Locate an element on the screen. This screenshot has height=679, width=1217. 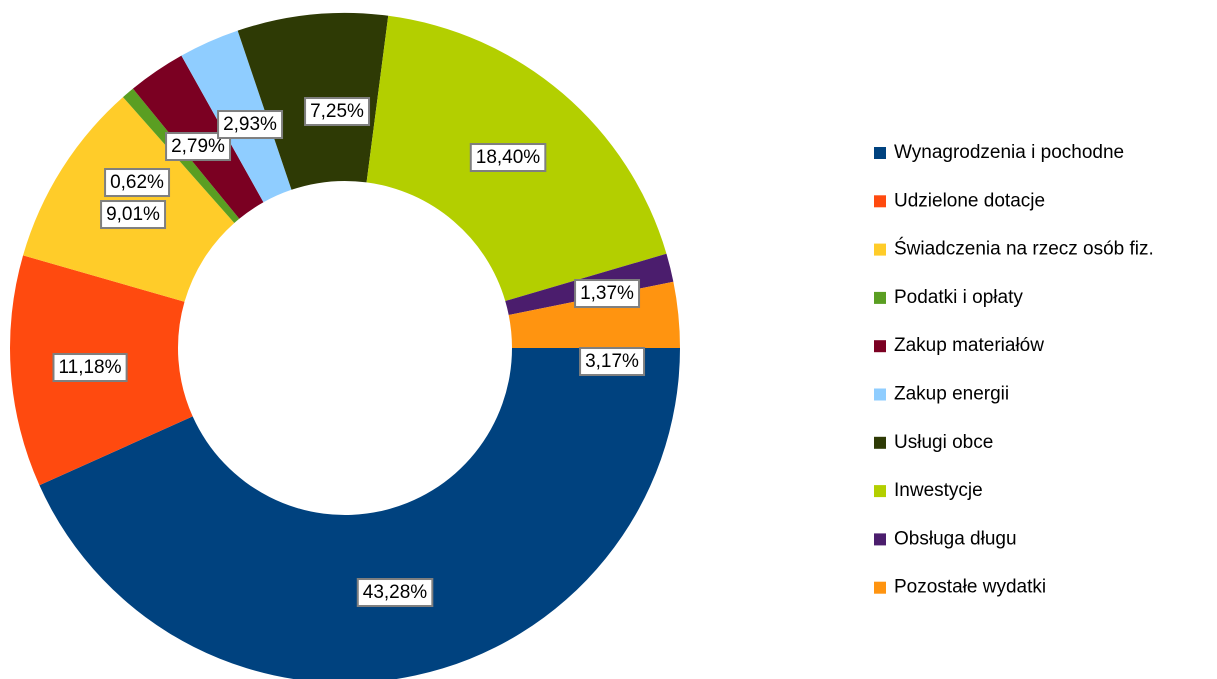
data-label: 43,28% is located at coordinates (395, 592).